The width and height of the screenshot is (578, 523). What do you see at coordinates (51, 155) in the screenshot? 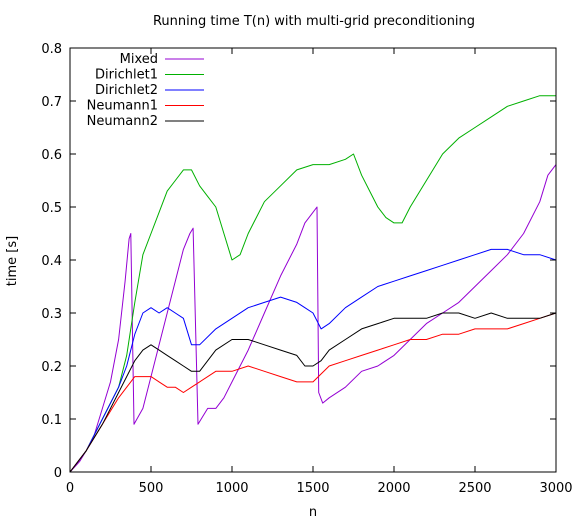
I see `y-tick-label: 0.6` at bounding box center [51, 155].